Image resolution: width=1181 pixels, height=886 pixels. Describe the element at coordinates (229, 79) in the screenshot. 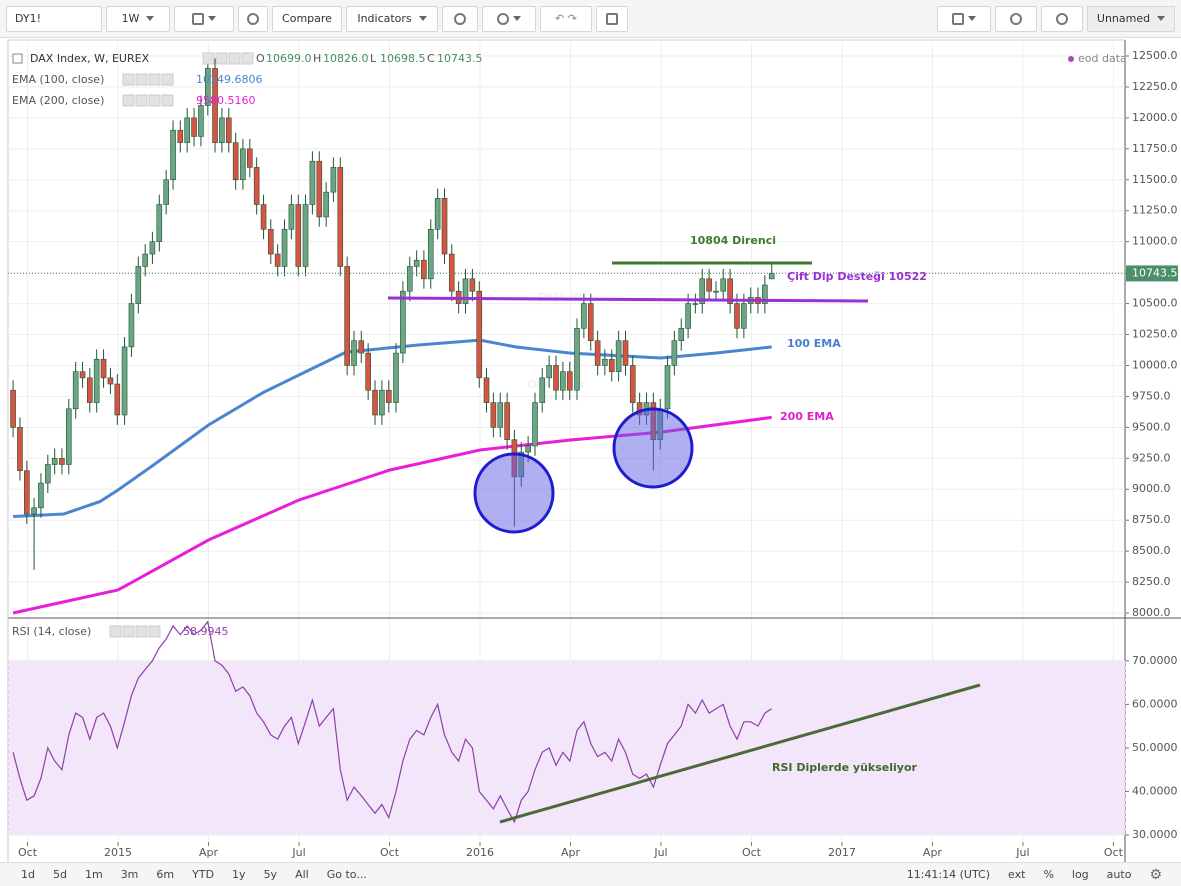

I see `indicator-value: 10149.6806` at that location.